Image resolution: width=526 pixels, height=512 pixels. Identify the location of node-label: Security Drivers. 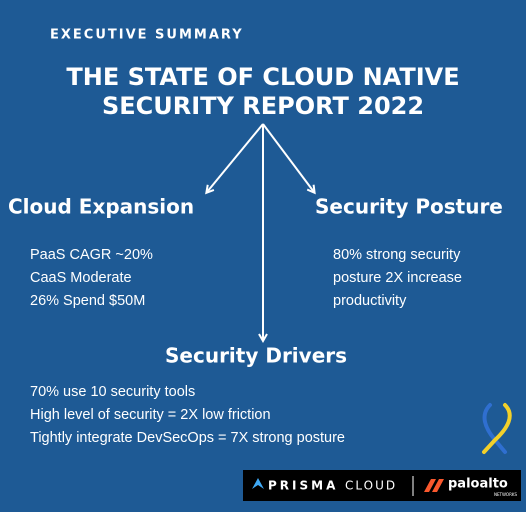
(256, 356).